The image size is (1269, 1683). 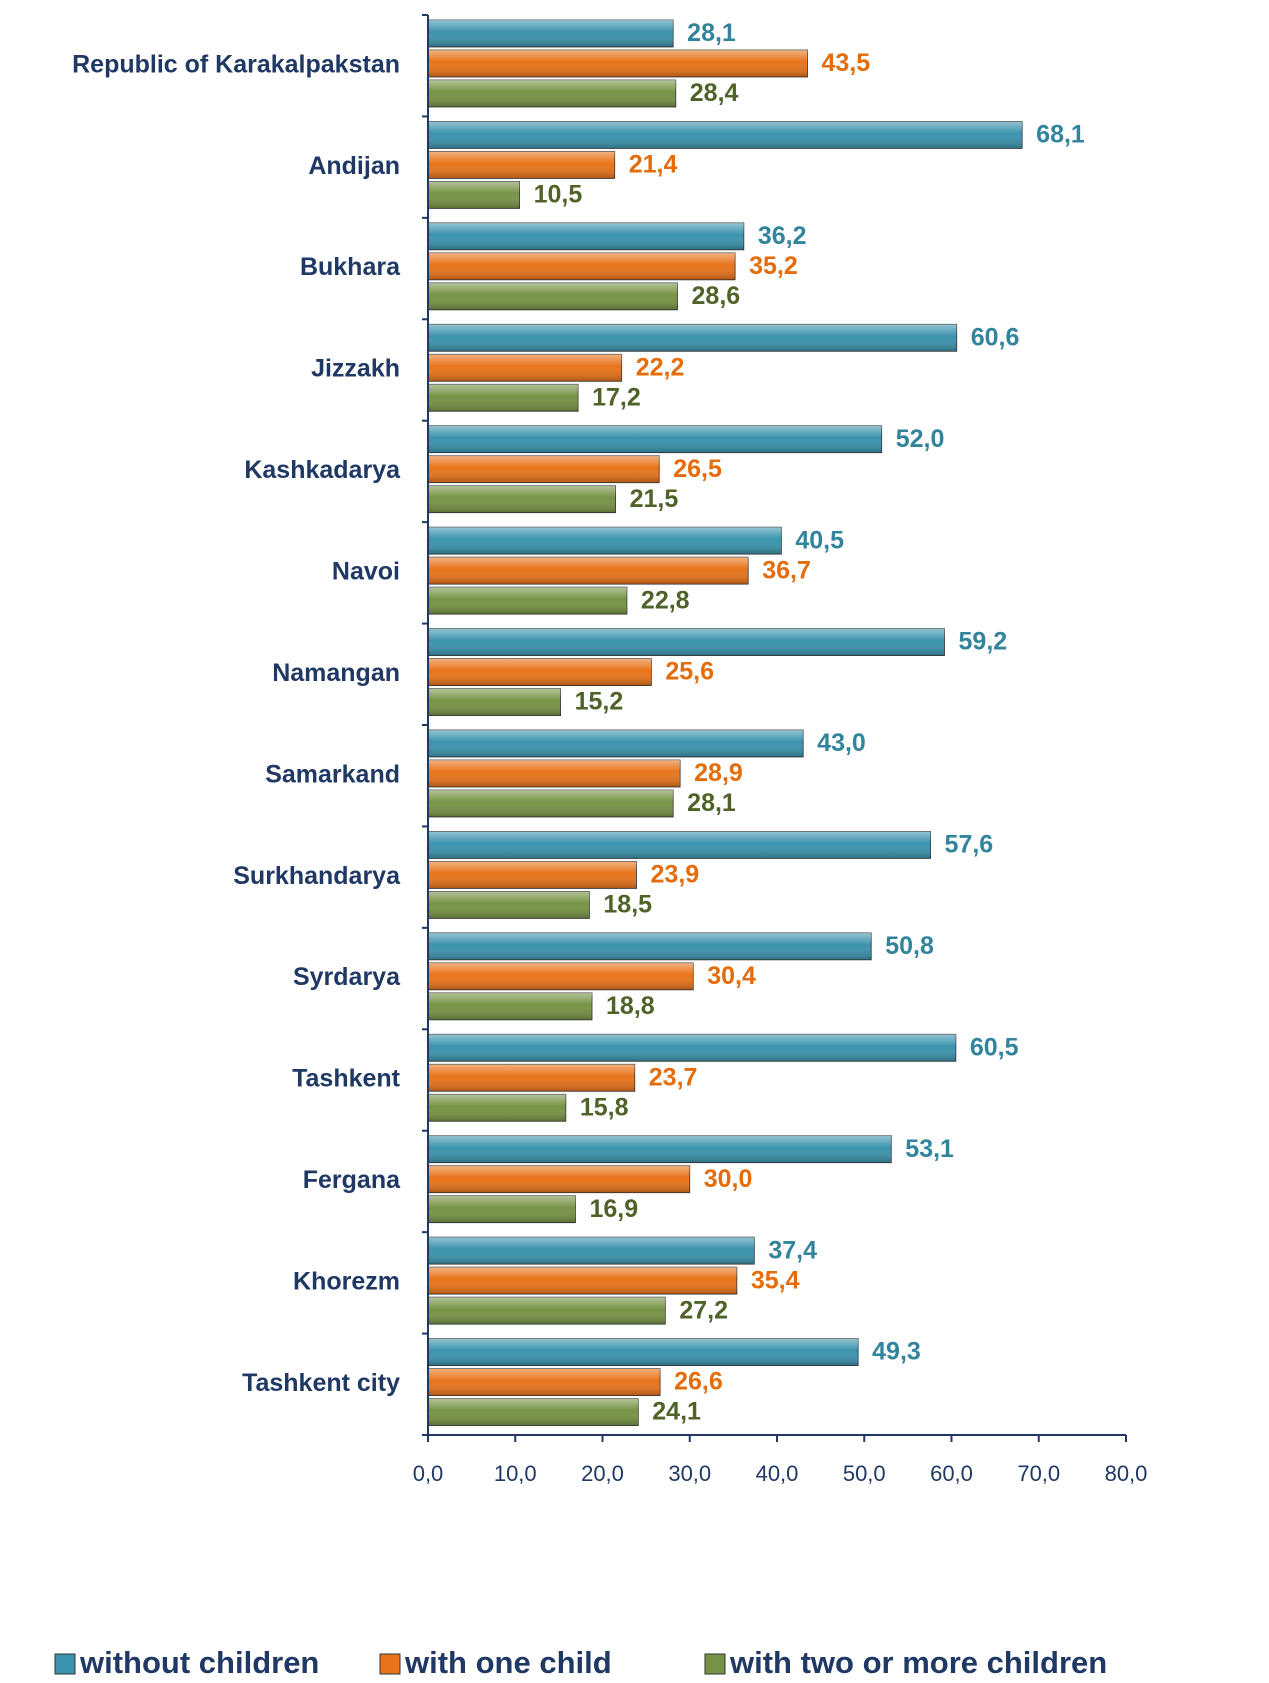 What do you see at coordinates (354, 166) in the screenshot?
I see `category-label: Andijan` at bounding box center [354, 166].